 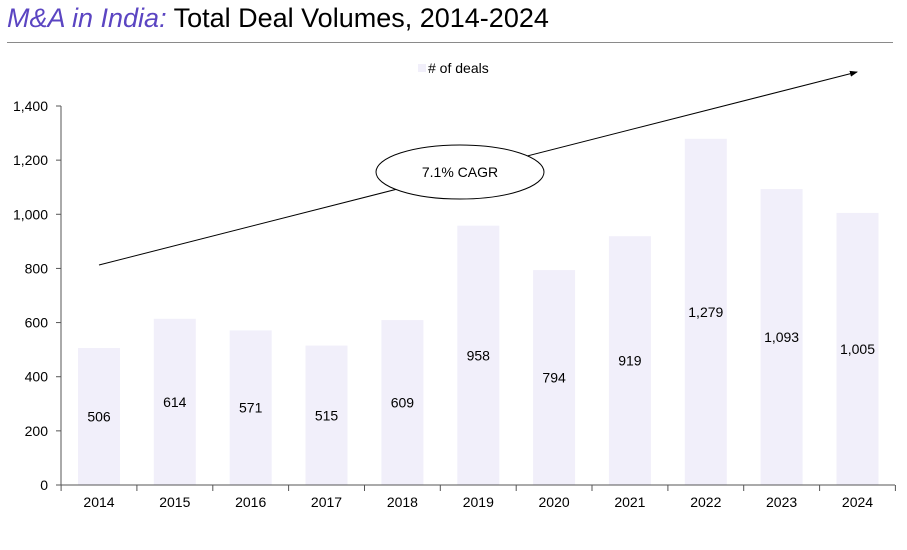 I want to click on cagr-label: 7.1% CAGR, so click(x=460, y=172).